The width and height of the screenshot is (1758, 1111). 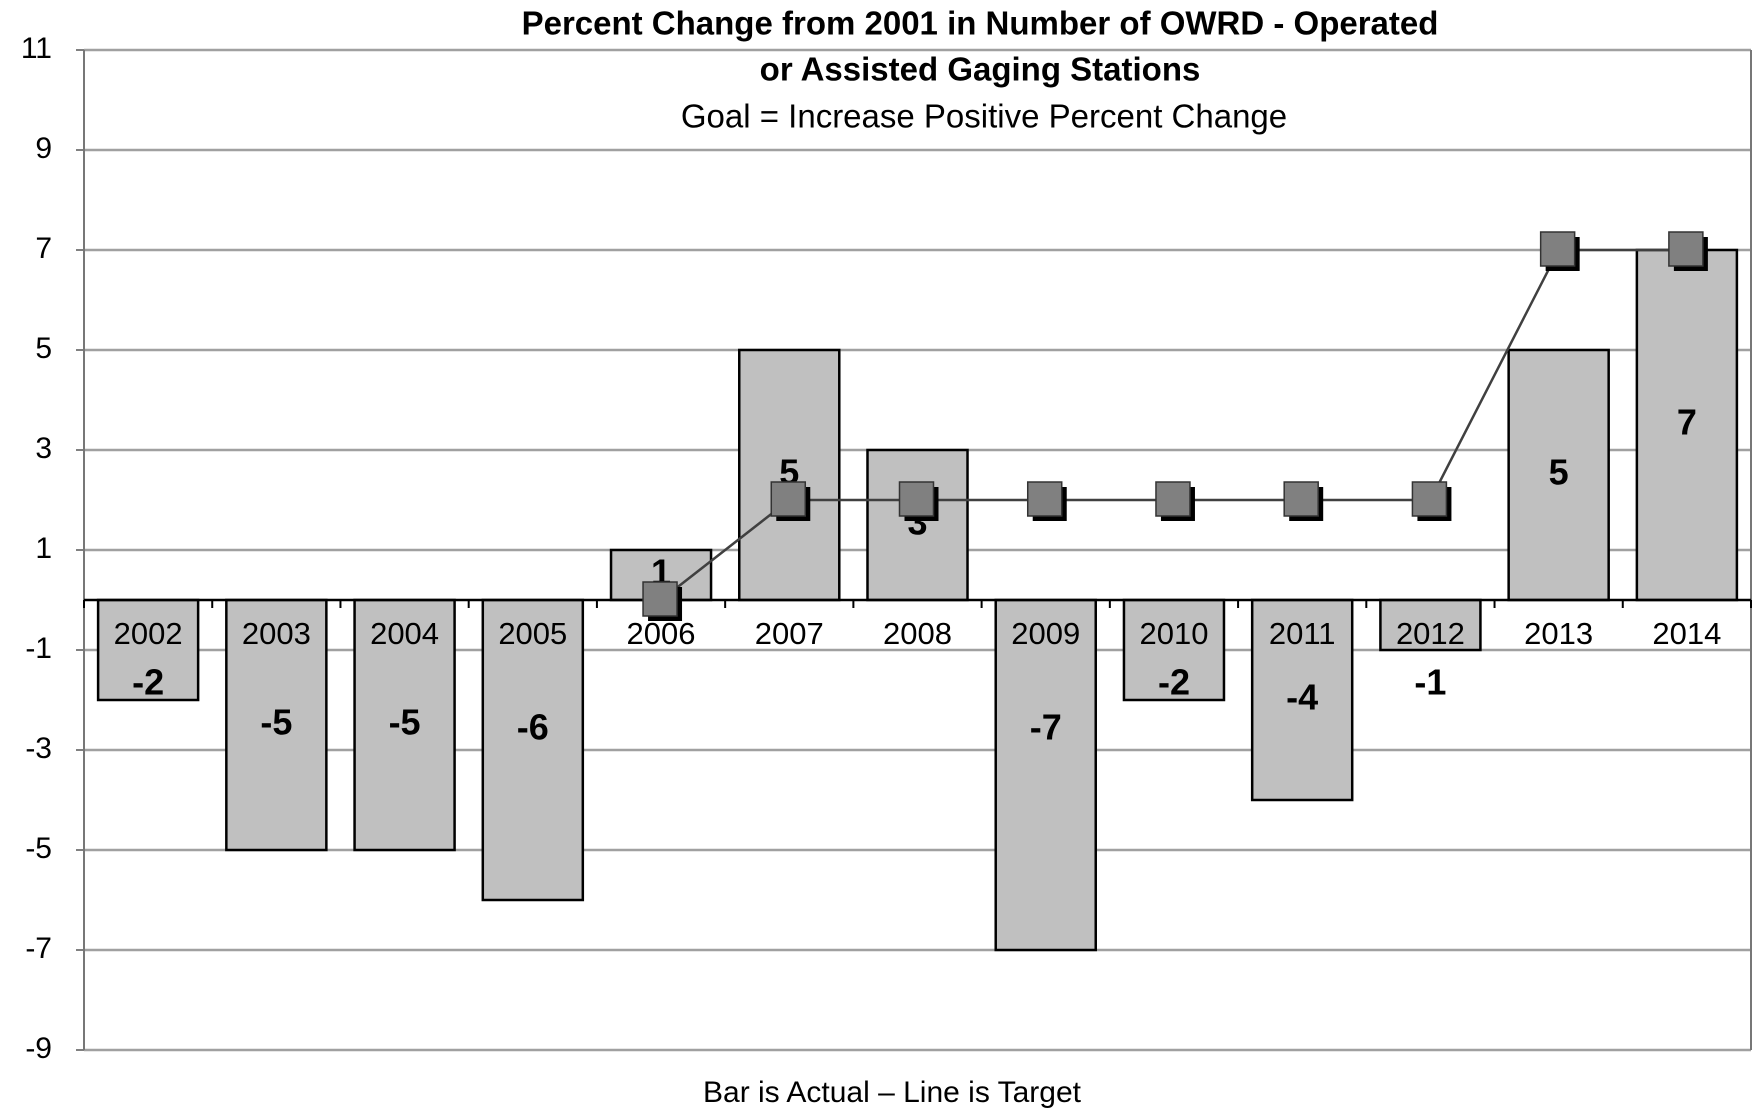 What do you see at coordinates (892, 1092) in the screenshot?
I see `caption: Bar is Actual – Line is Target` at bounding box center [892, 1092].